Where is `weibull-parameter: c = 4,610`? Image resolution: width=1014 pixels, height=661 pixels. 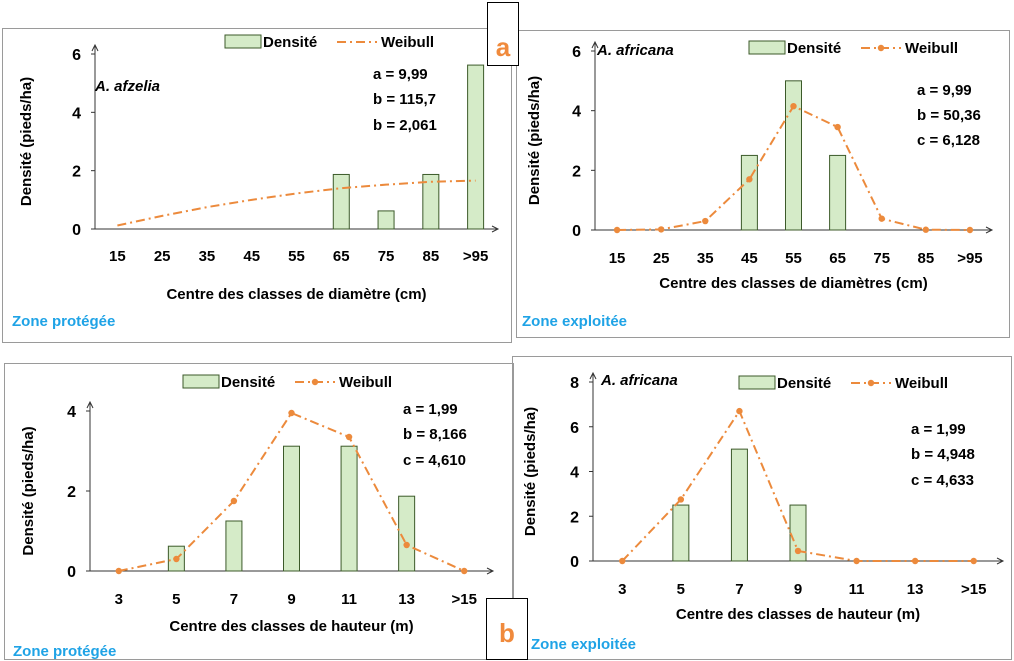 weibull-parameter: c = 4,610 is located at coordinates (434, 460).